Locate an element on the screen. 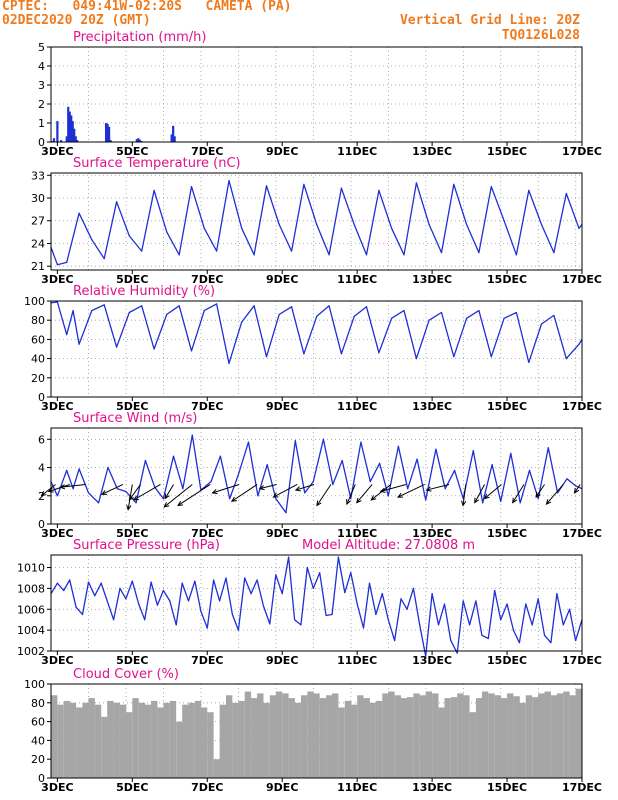  temp-ytick-label: 21 is located at coordinates (38, 266).